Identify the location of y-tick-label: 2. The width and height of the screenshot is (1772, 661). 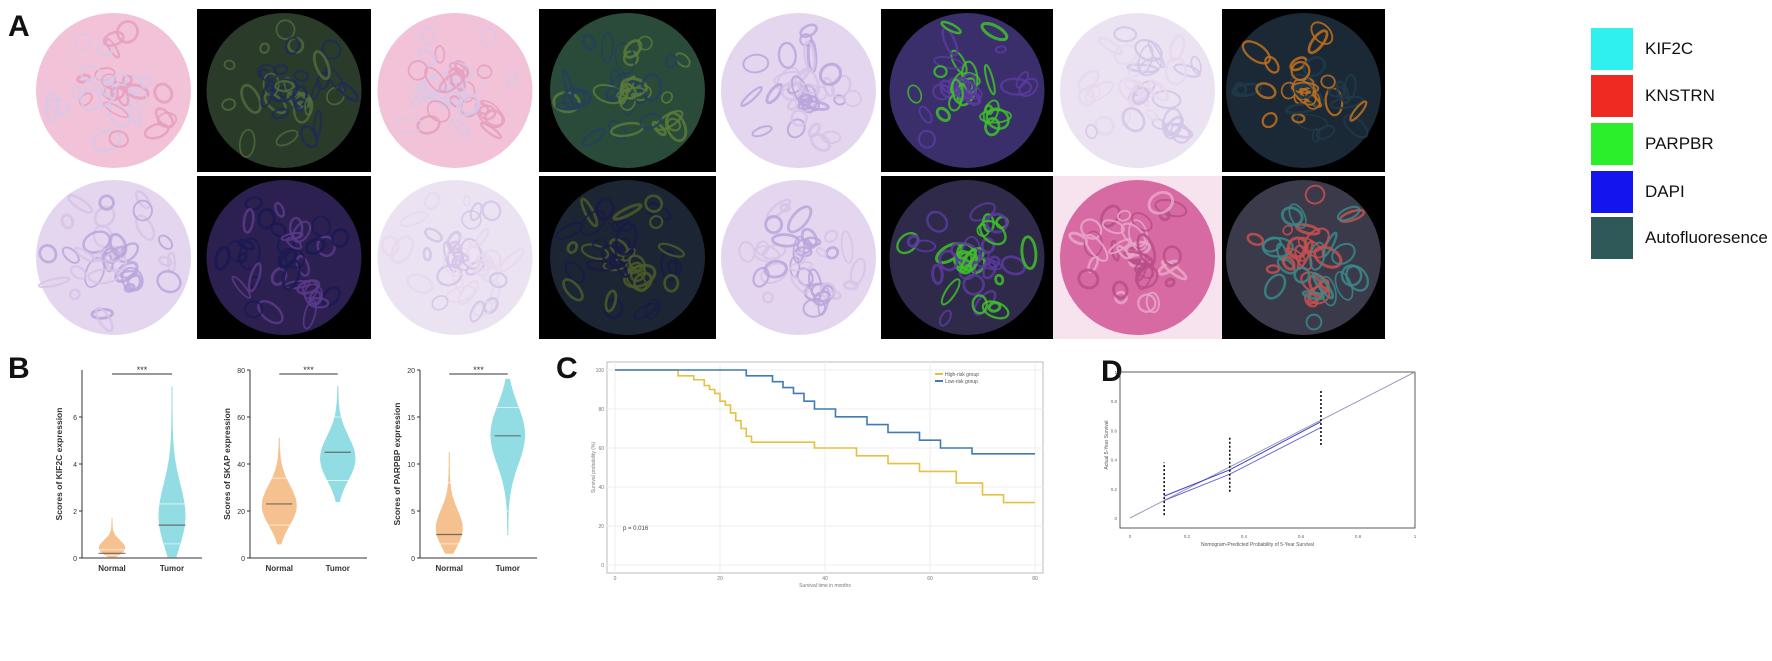
(75, 512).